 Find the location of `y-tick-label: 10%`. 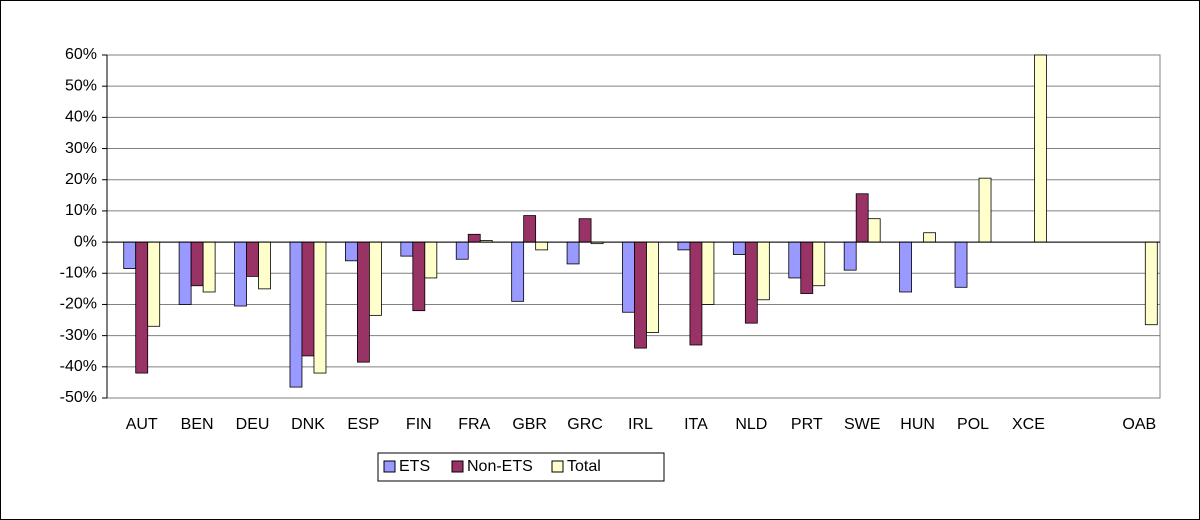

y-tick-label: 10% is located at coordinates (81, 210).